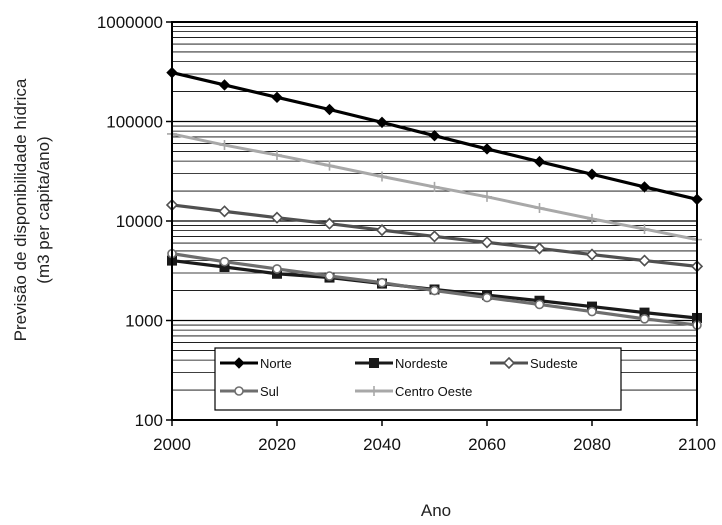  What do you see at coordinates (20, 209) in the screenshot?
I see `y-axis-title-line-1: Previsão de disponibilidade hídrica` at bounding box center [20, 209].